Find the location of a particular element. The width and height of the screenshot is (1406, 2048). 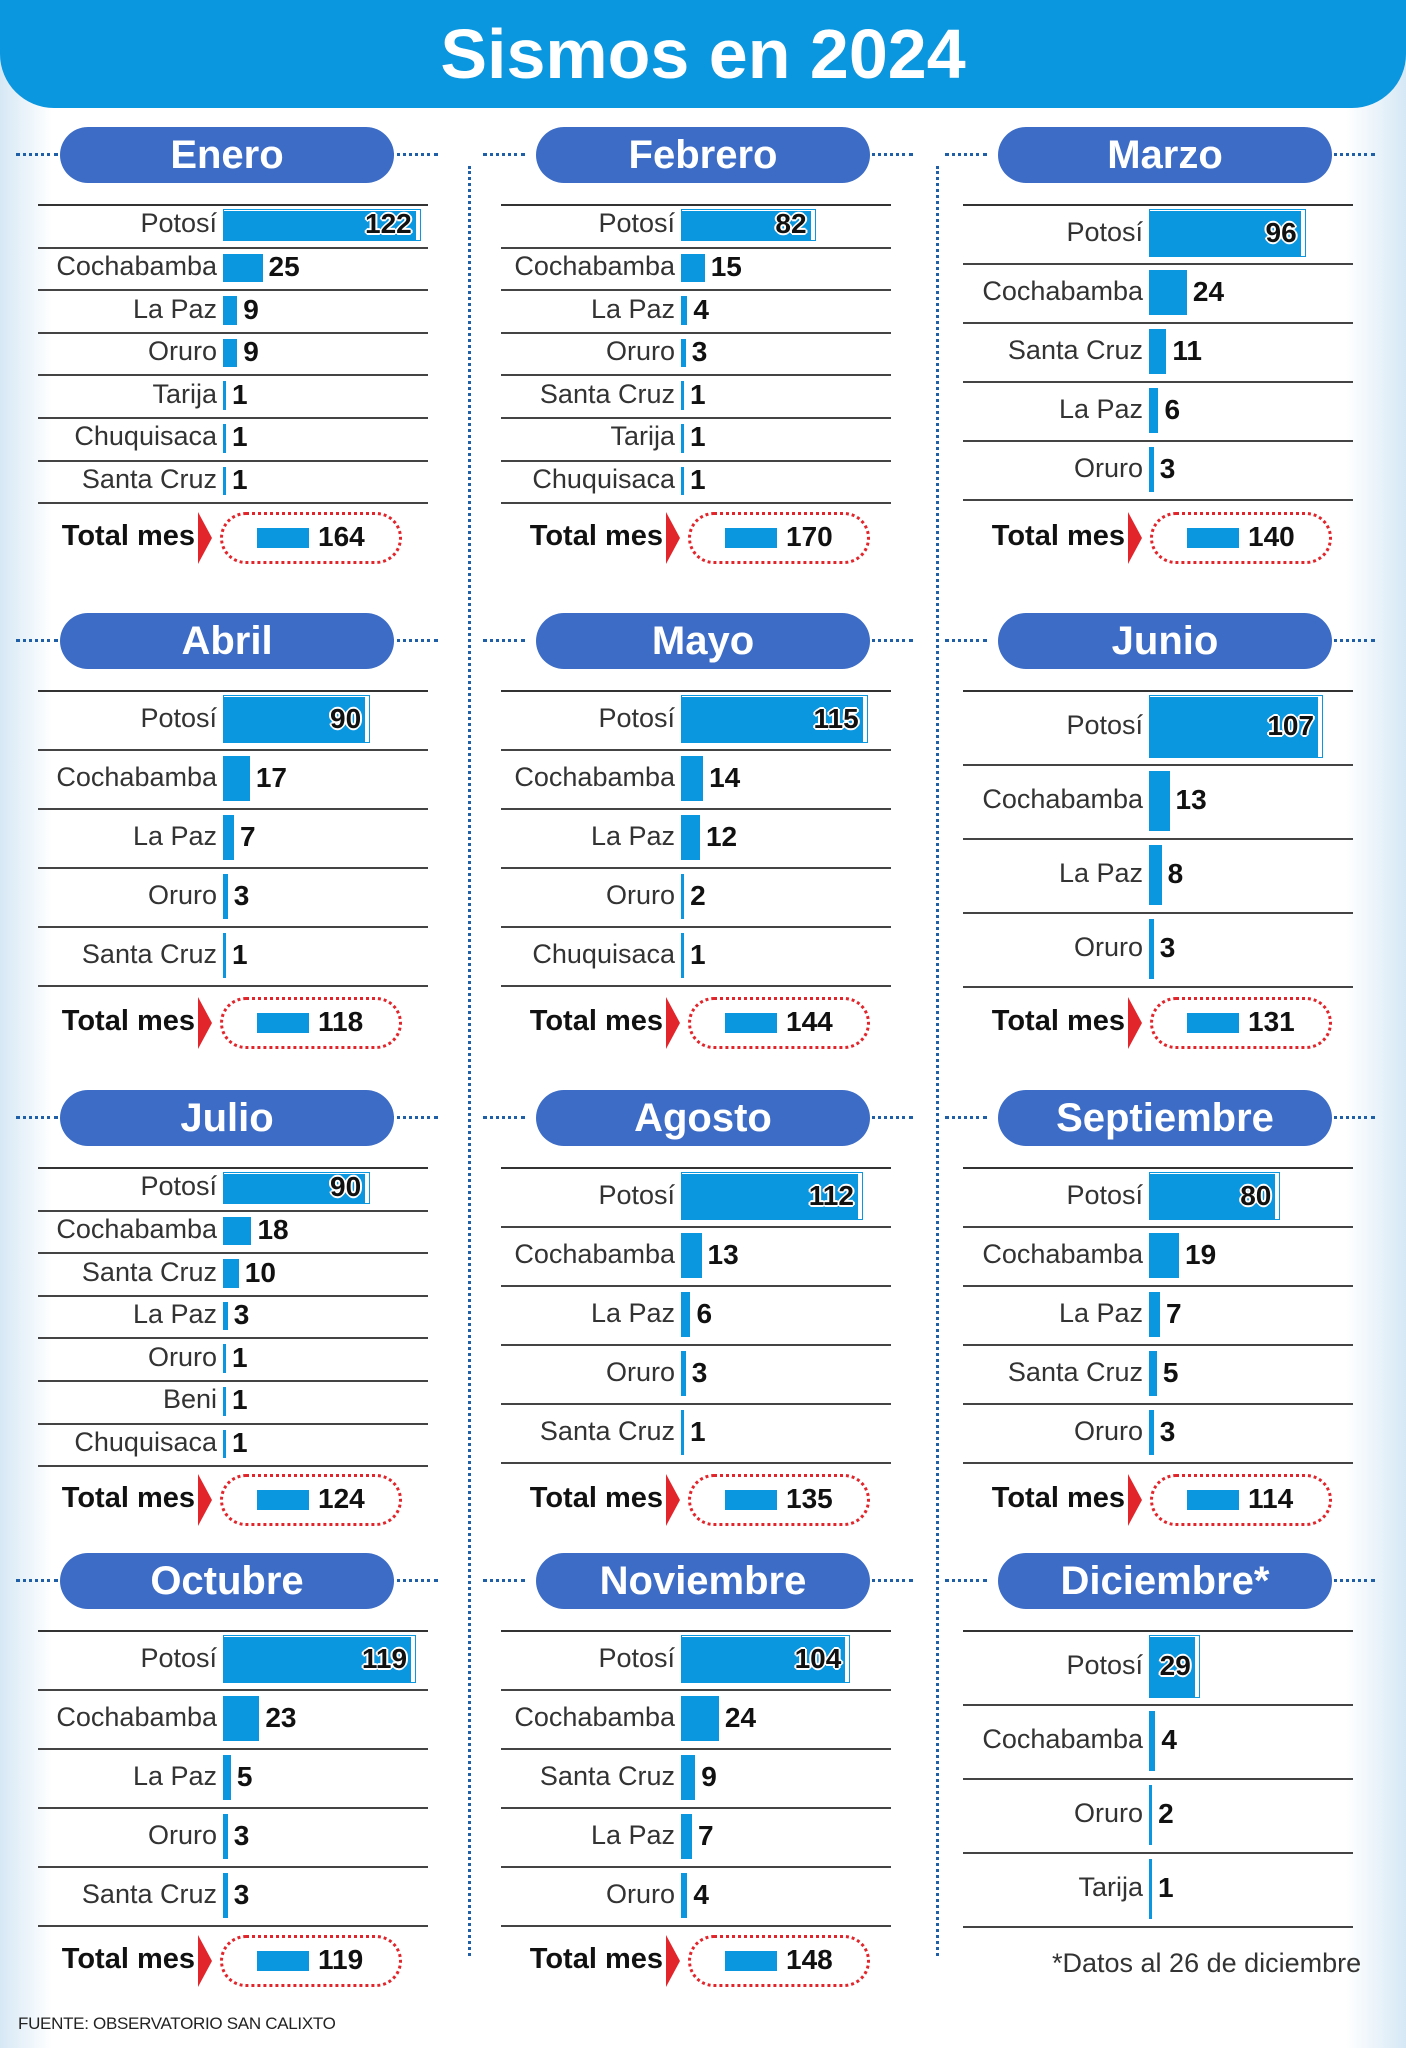

bar-value-label: 15 is located at coordinates (726, 266).